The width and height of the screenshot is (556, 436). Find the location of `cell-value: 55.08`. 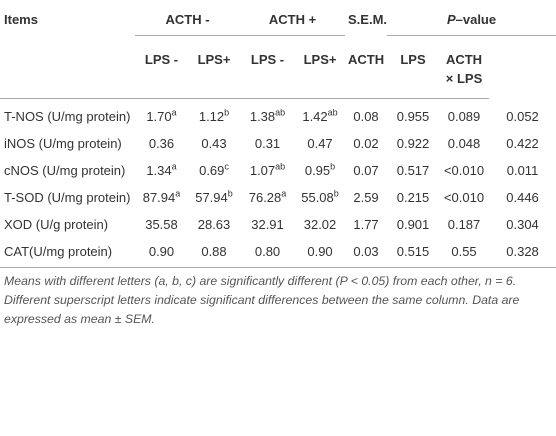

cell-value: 55.08 is located at coordinates (317, 197).